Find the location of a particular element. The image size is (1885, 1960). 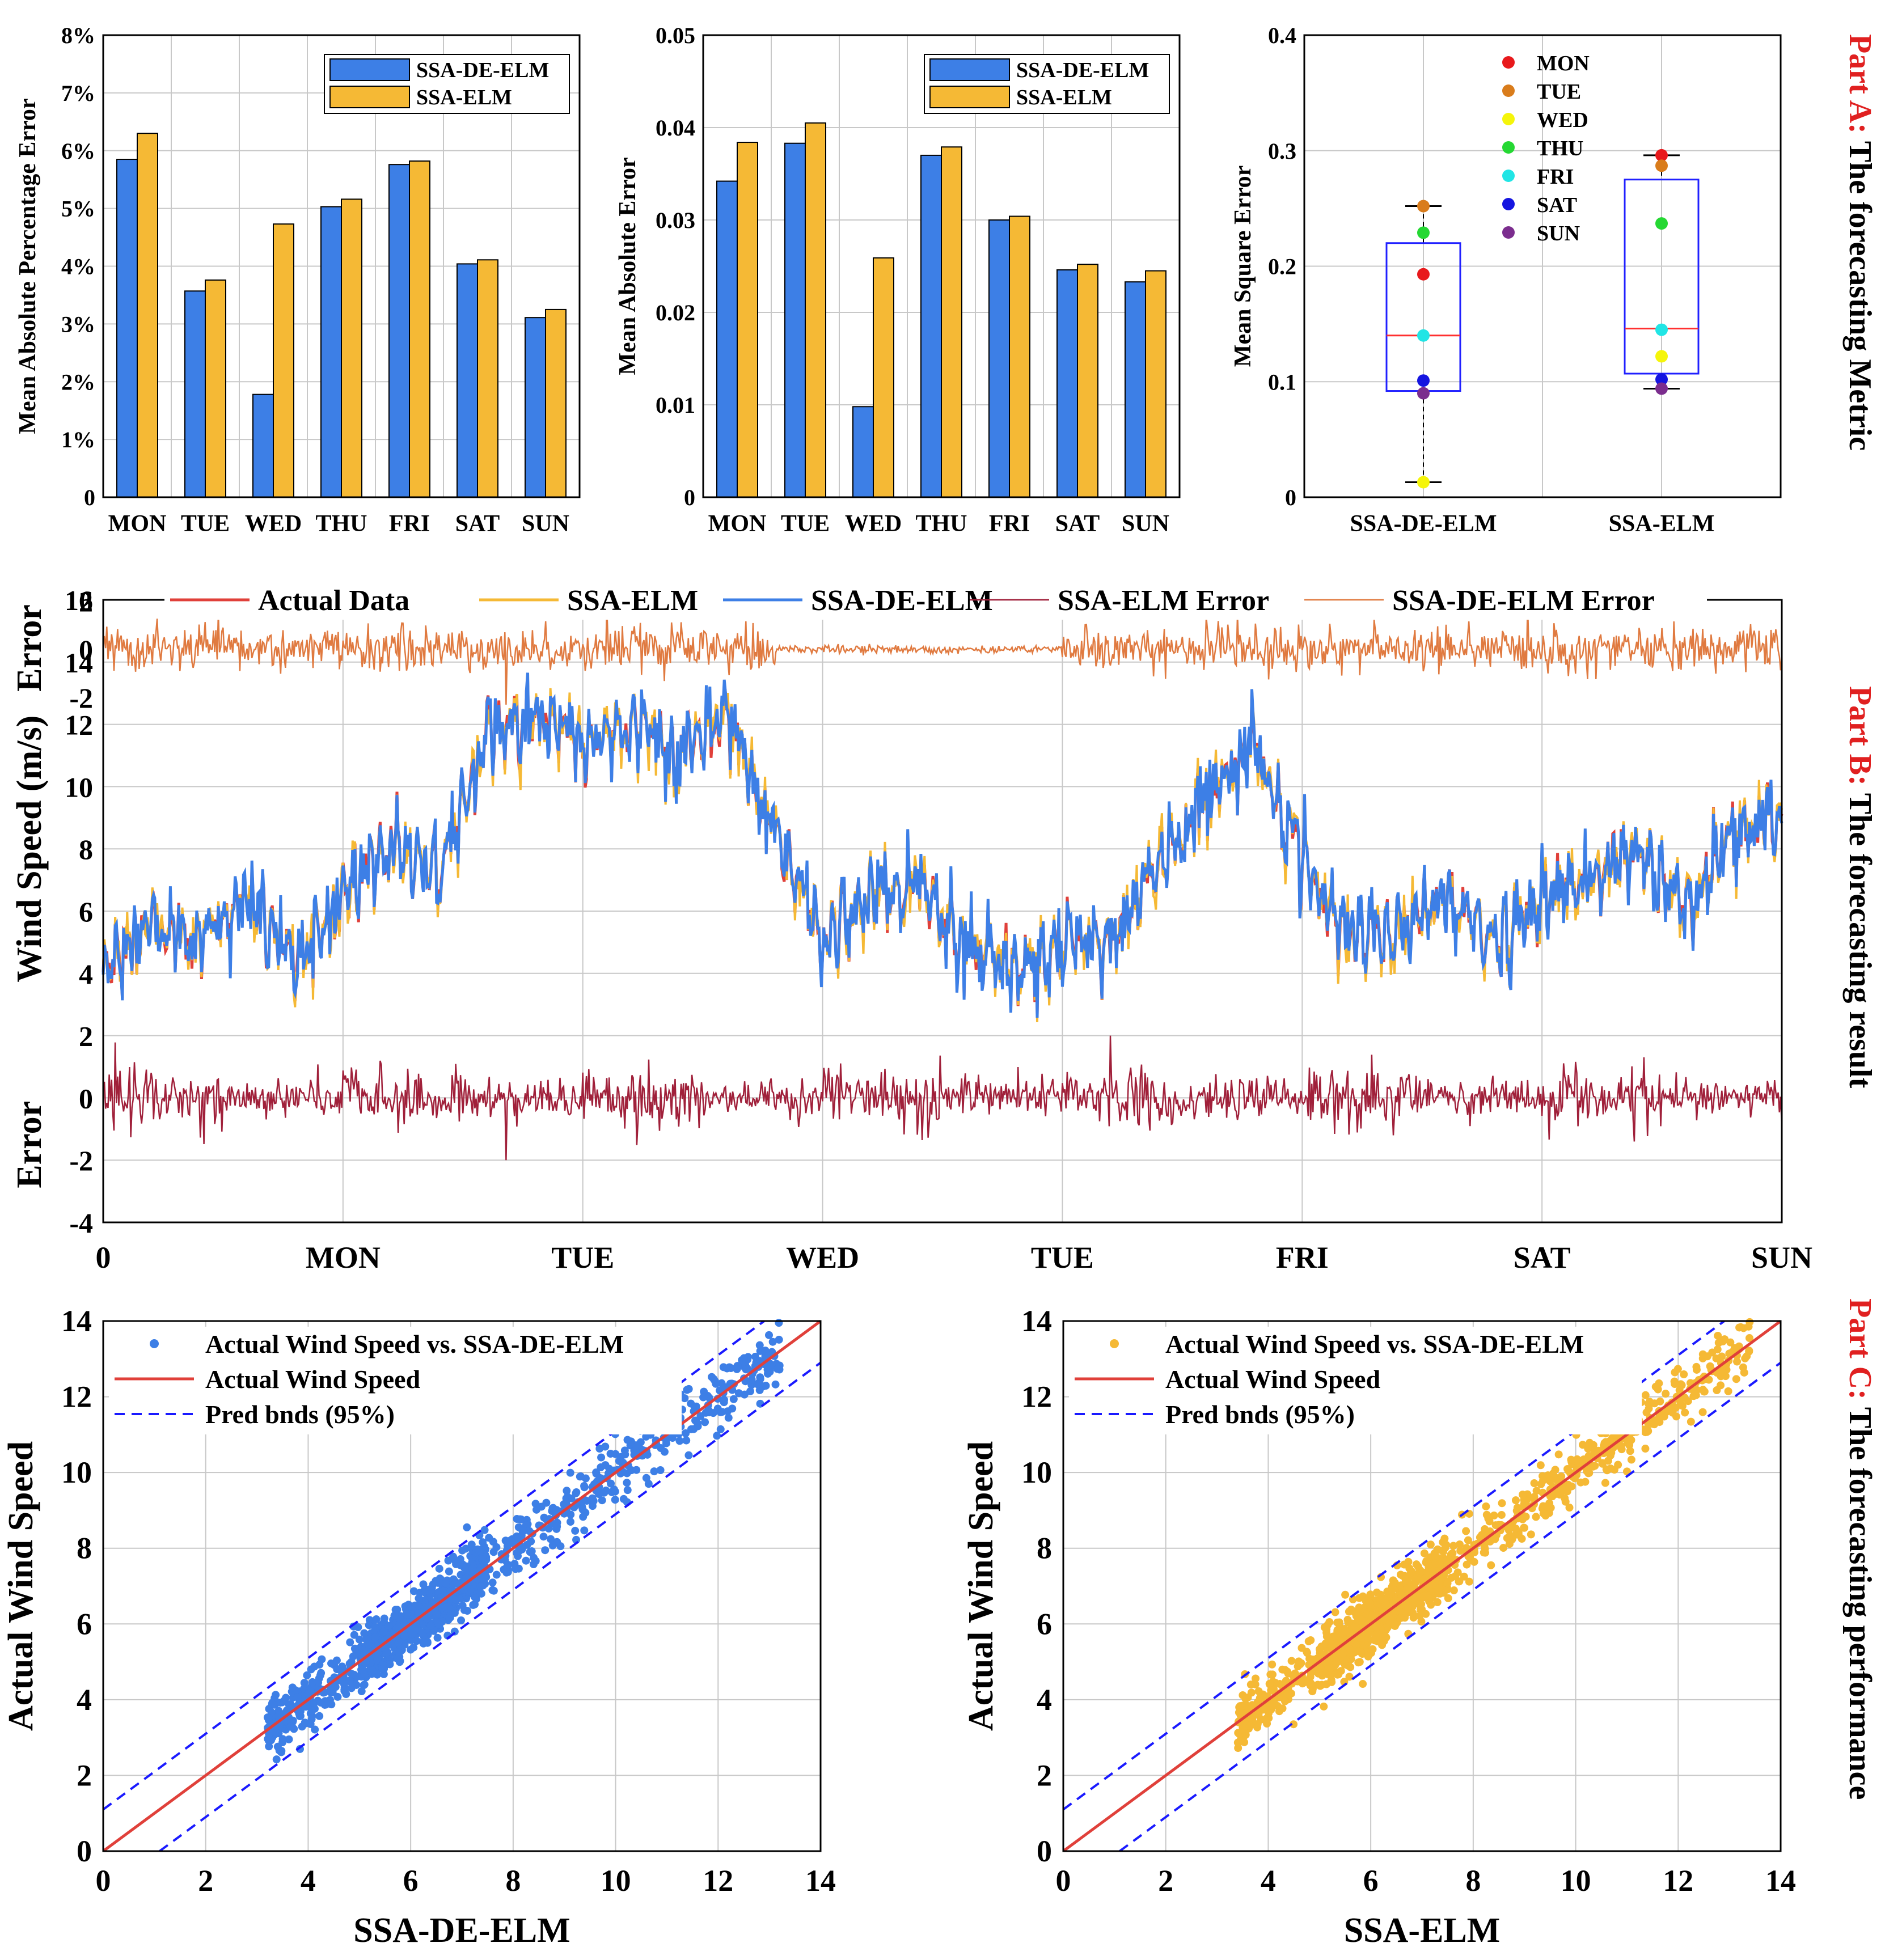

x-tick-label: 2 is located at coordinates (205, 1881).